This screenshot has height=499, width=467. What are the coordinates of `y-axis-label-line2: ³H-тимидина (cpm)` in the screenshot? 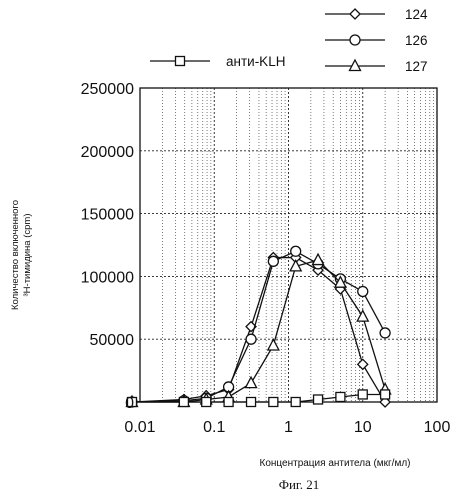 It's located at (27, 255).